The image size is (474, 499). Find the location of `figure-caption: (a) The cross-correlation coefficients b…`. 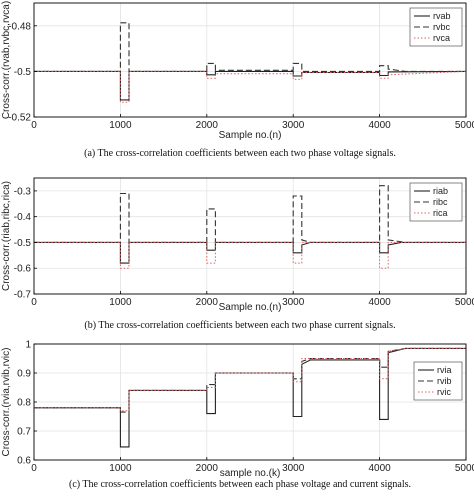

figure-caption: (a) The cross-correlation coefficients b… is located at coordinates (240, 153).